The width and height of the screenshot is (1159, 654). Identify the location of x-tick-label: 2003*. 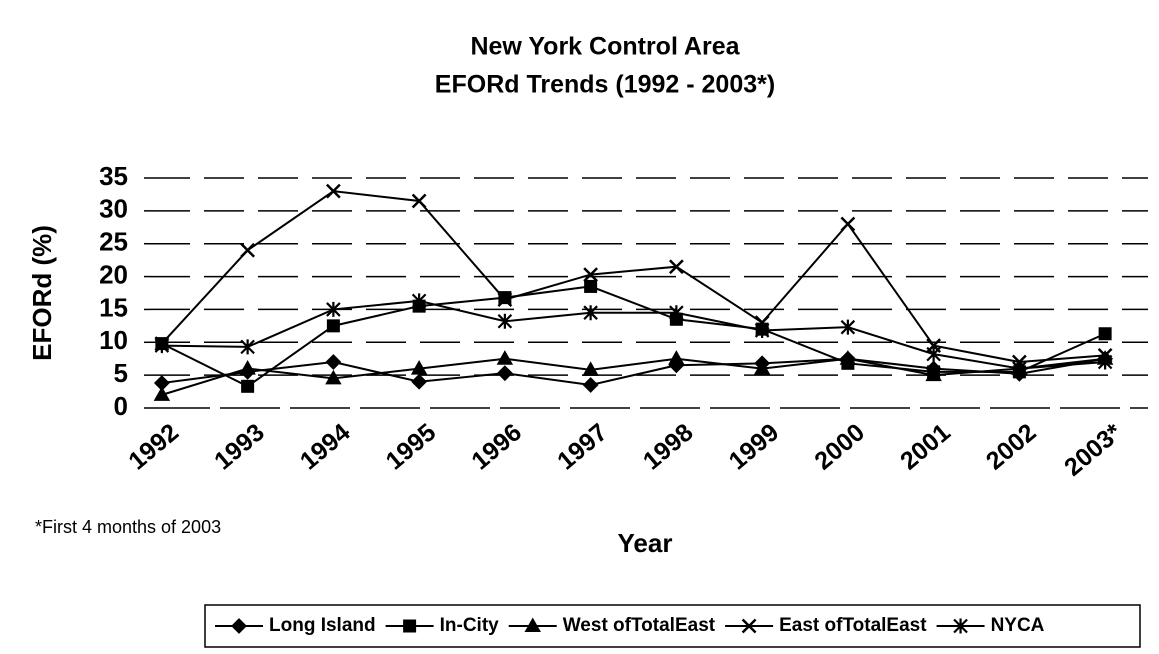
(1093, 450).